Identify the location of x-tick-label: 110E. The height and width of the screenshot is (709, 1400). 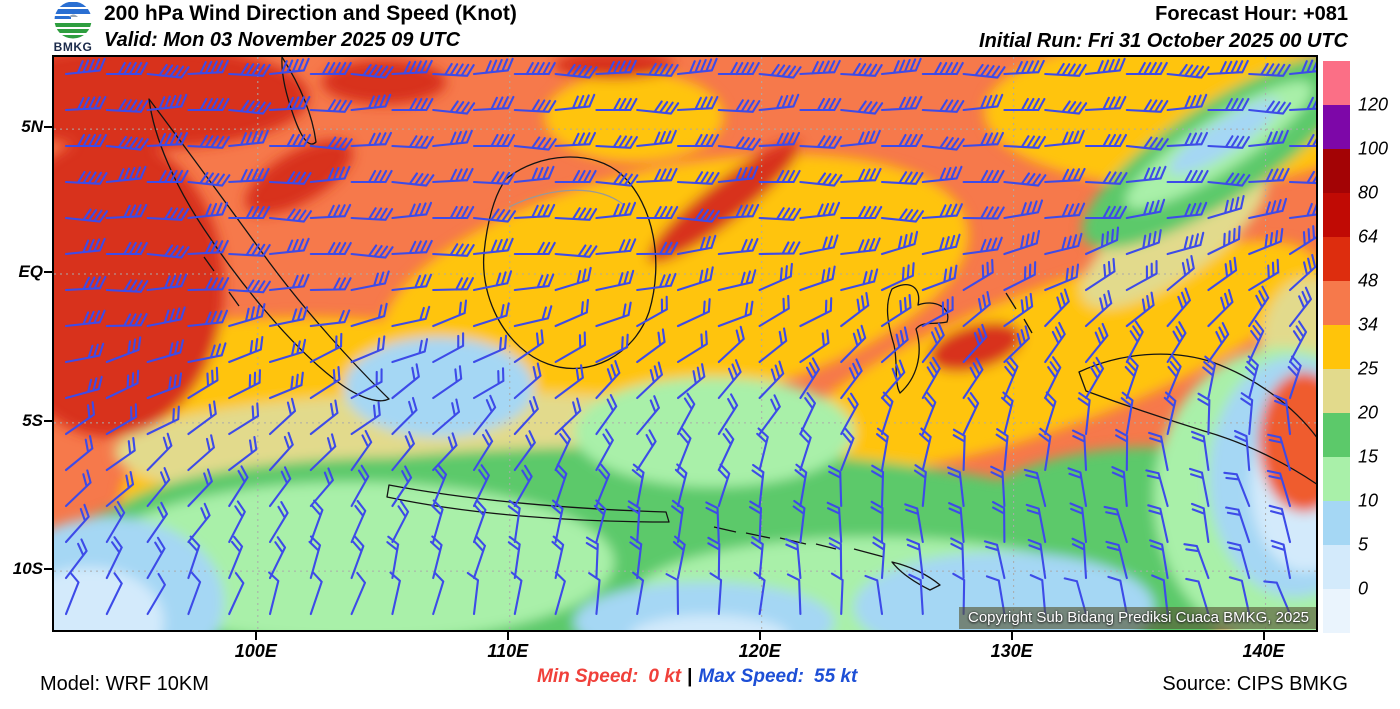
(508, 651).